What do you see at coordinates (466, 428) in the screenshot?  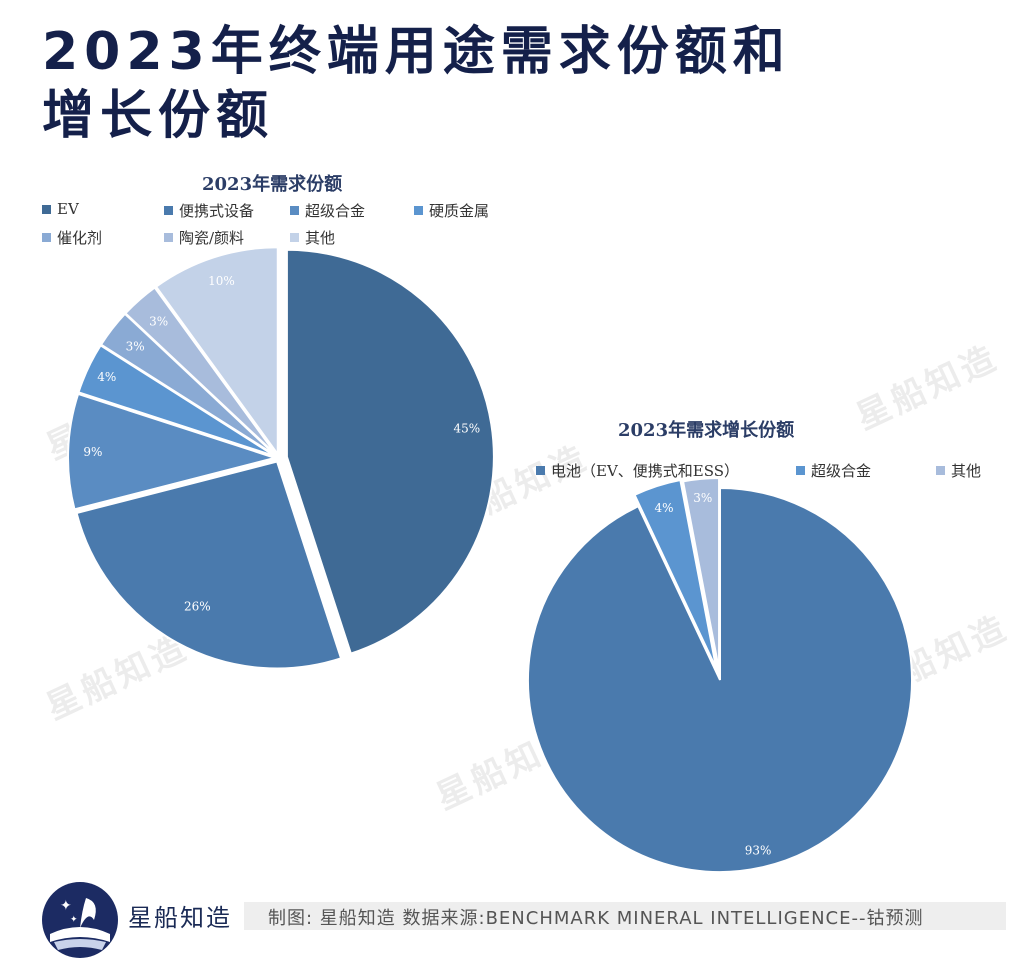 I see `pie-slice-label: 45%` at bounding box center [466, 428].